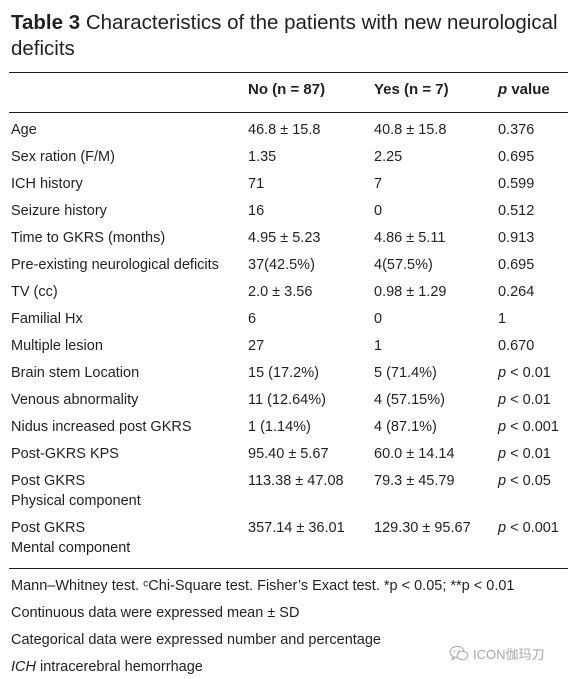 The width and height of the screenshot is (574, 679). I want to click on wechat-icon, so click(459, 653).